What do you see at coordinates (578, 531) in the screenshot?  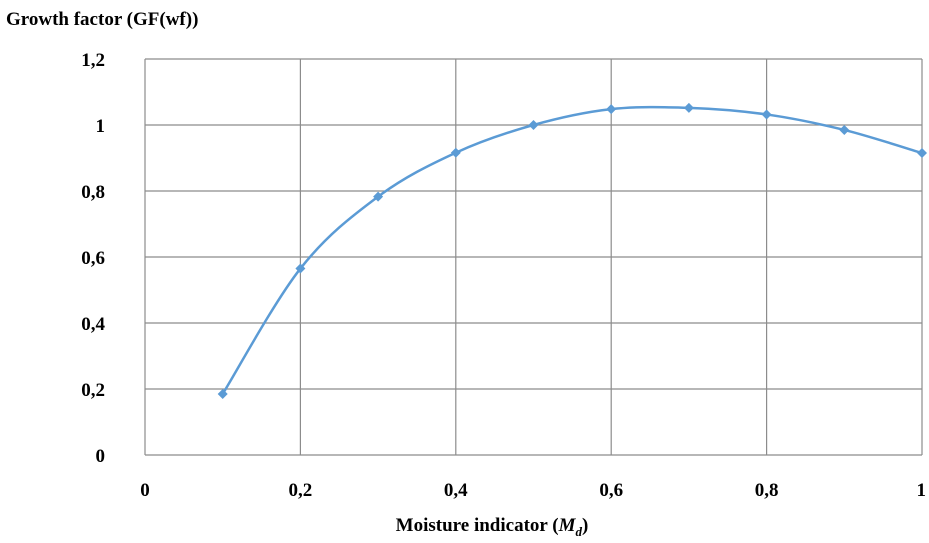 I see `x-axis-label-sub: d` at bounding box center [578, 531].